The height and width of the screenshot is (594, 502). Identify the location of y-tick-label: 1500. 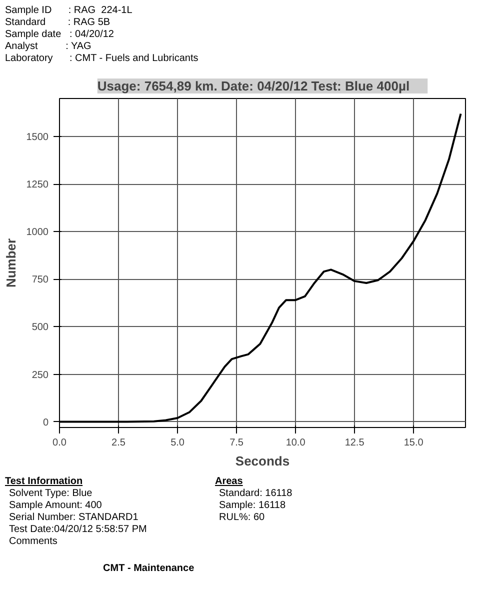
(37, 138).